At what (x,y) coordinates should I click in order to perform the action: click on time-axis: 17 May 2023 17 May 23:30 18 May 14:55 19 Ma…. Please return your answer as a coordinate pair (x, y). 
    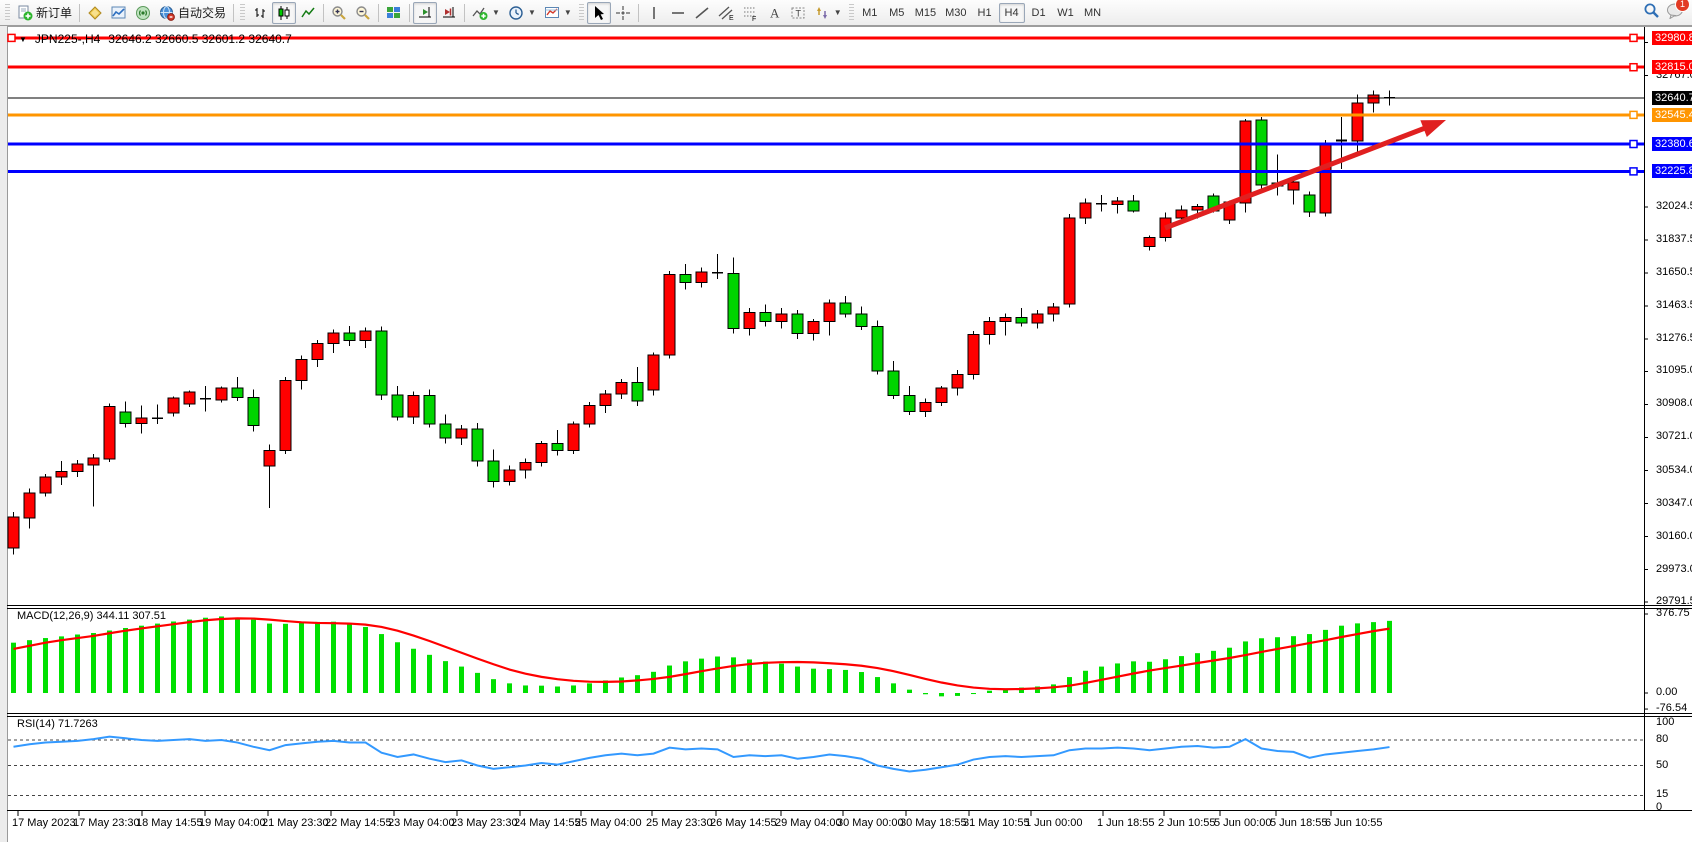
    Looking at the image, I should click on (849, 823).